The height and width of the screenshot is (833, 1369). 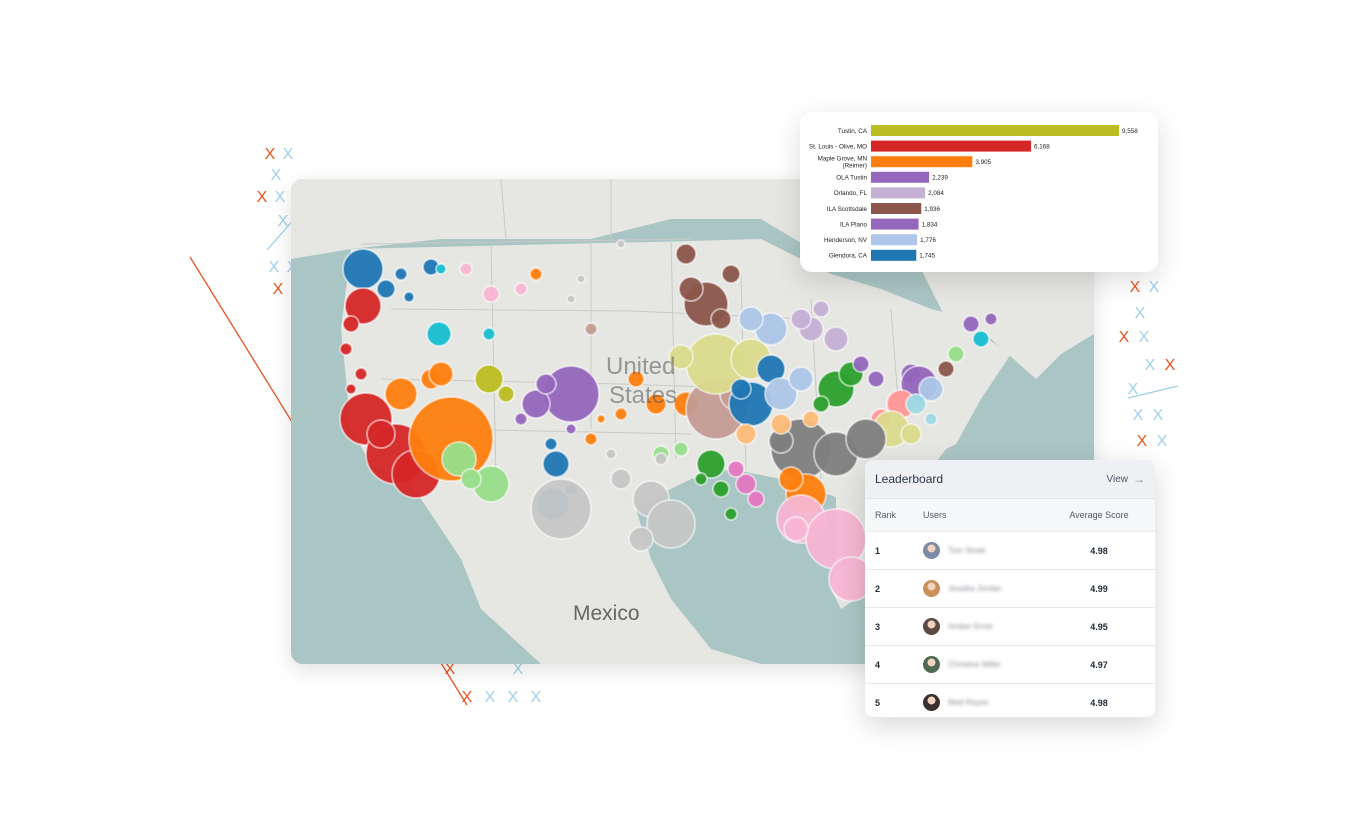 I want to click on country-label-us-2: States, so click(x=643, y=395).